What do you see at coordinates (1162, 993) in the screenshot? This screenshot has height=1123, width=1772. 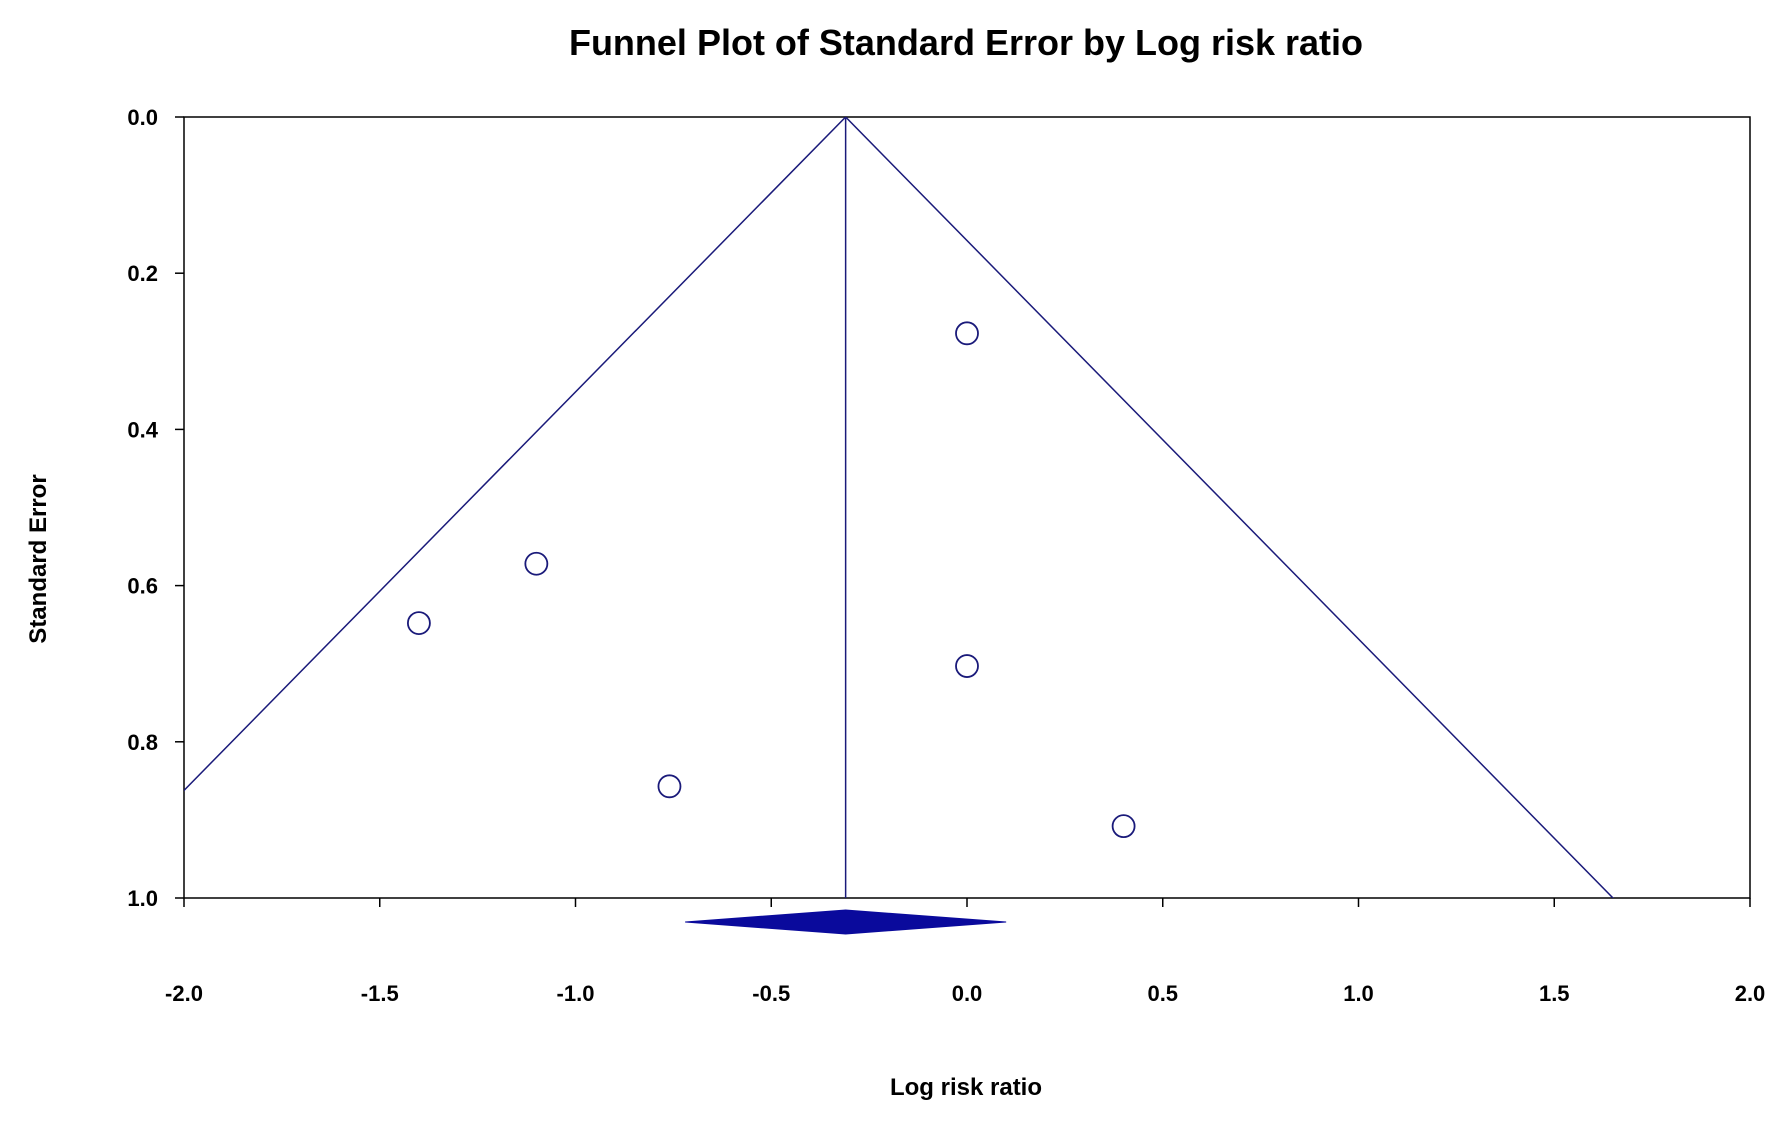 I see `x-tick-label: 0.5` at bounding box center [1162, 993].